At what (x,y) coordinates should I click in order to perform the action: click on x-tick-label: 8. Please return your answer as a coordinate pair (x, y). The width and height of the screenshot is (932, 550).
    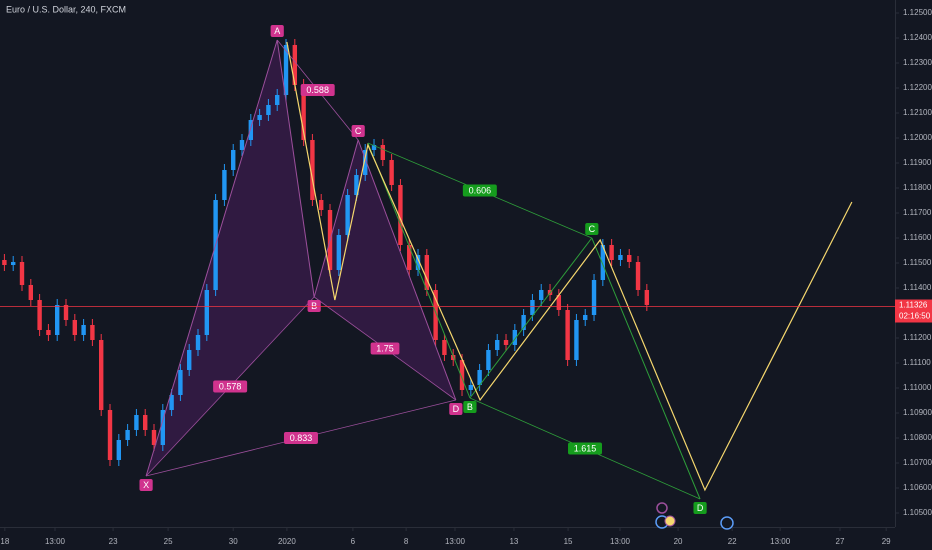
    Looking at the image, I should click on (406, 541).